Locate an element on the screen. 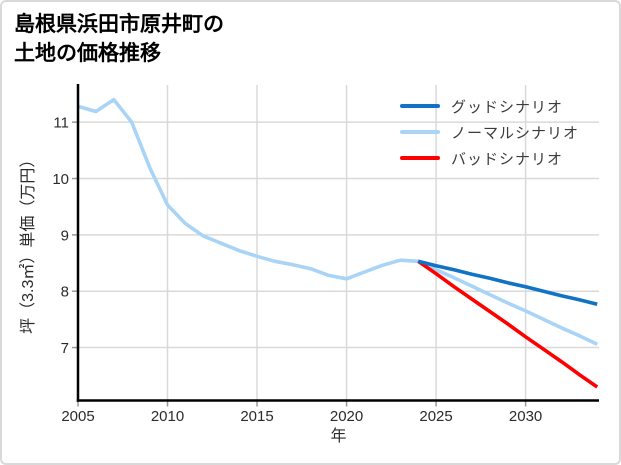 This screenshot has width=621, height=465. chart-title-line2: 土地の価格推移 is located at coordinates (87, 53).